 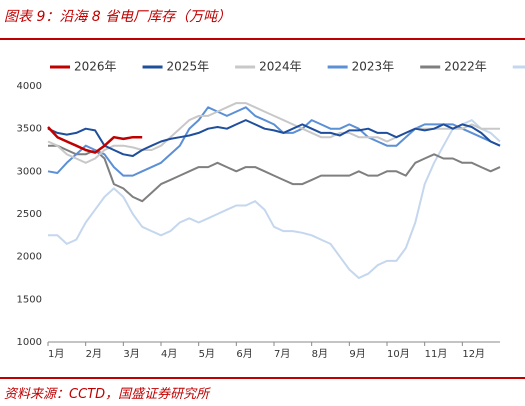 What do you see at coordinates (29, 86) in the screenshot?
I see `y-tick-label: 4000` at bounding box center [29, 86].